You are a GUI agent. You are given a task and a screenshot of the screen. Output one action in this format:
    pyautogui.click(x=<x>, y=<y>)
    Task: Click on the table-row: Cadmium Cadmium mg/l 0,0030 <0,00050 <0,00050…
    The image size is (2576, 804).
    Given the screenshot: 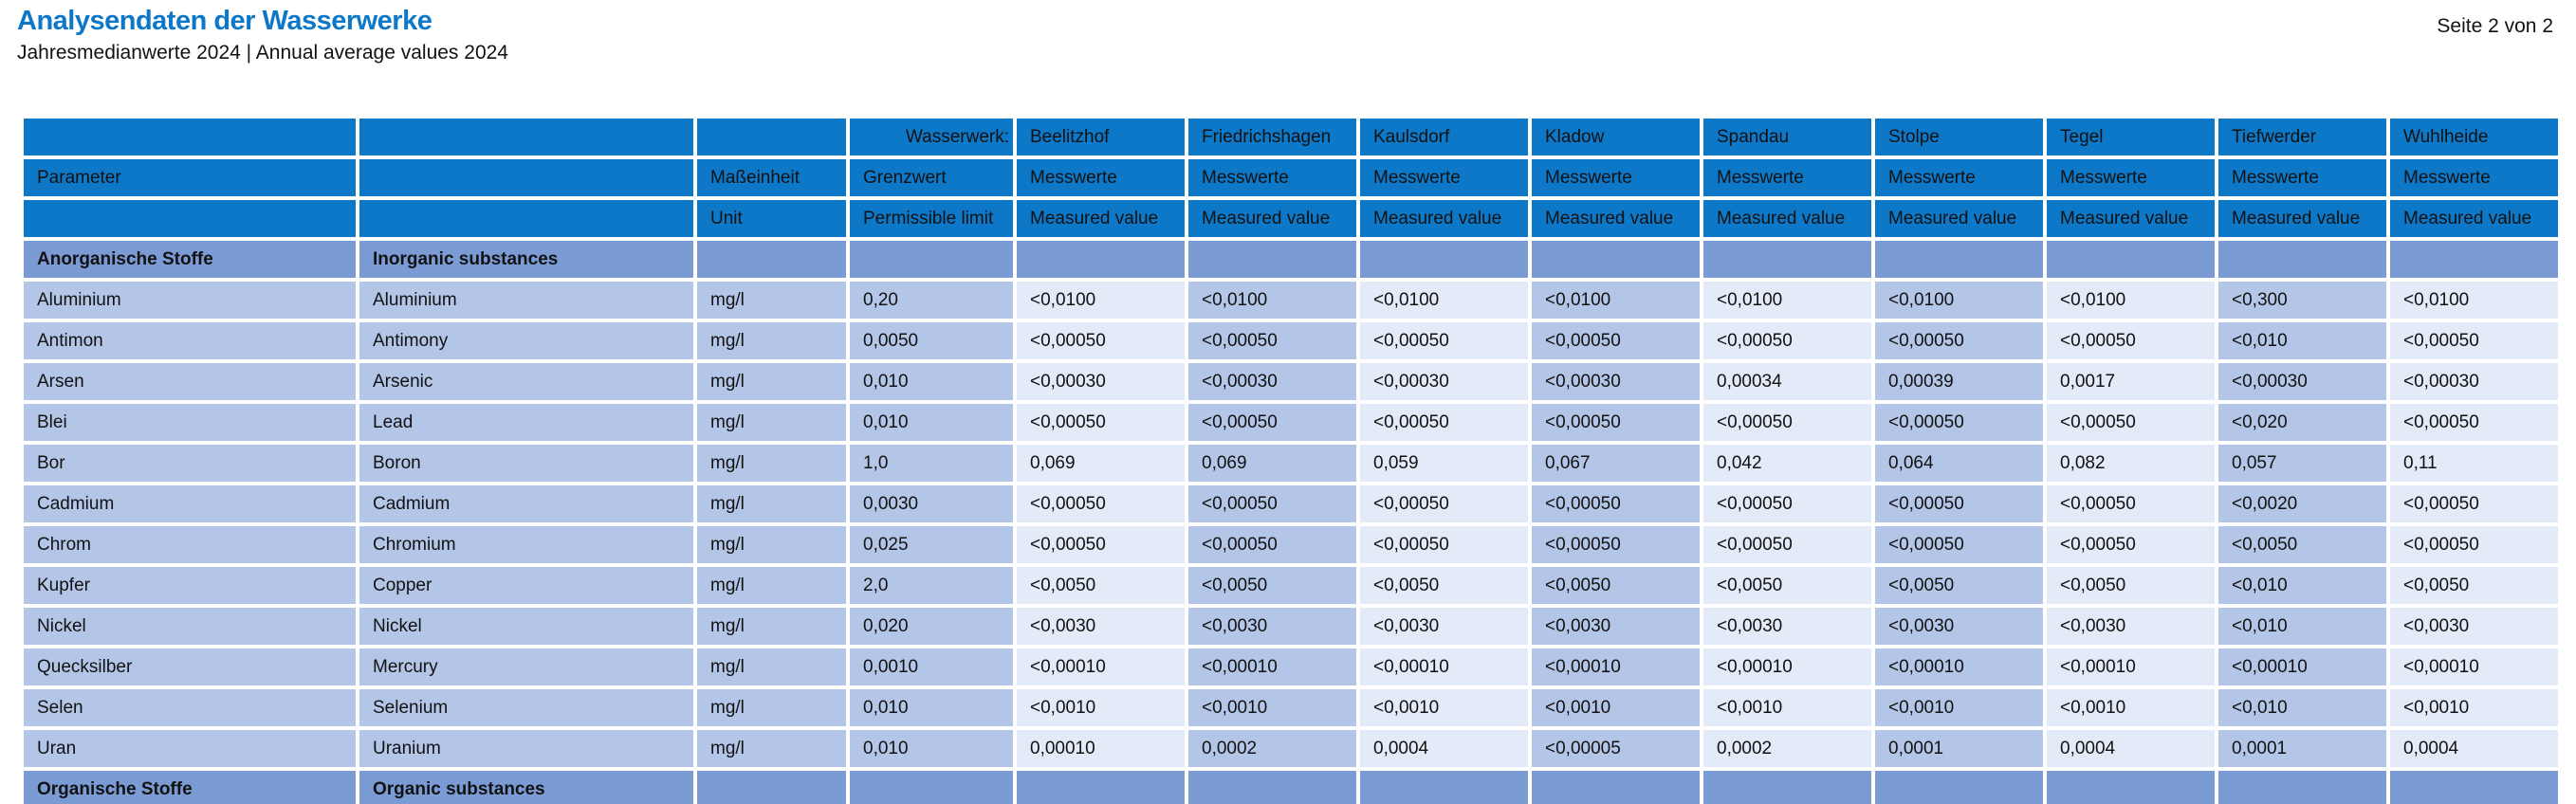 What is the action you would take?
    pyautogui.click(x=1291, y=503)
    